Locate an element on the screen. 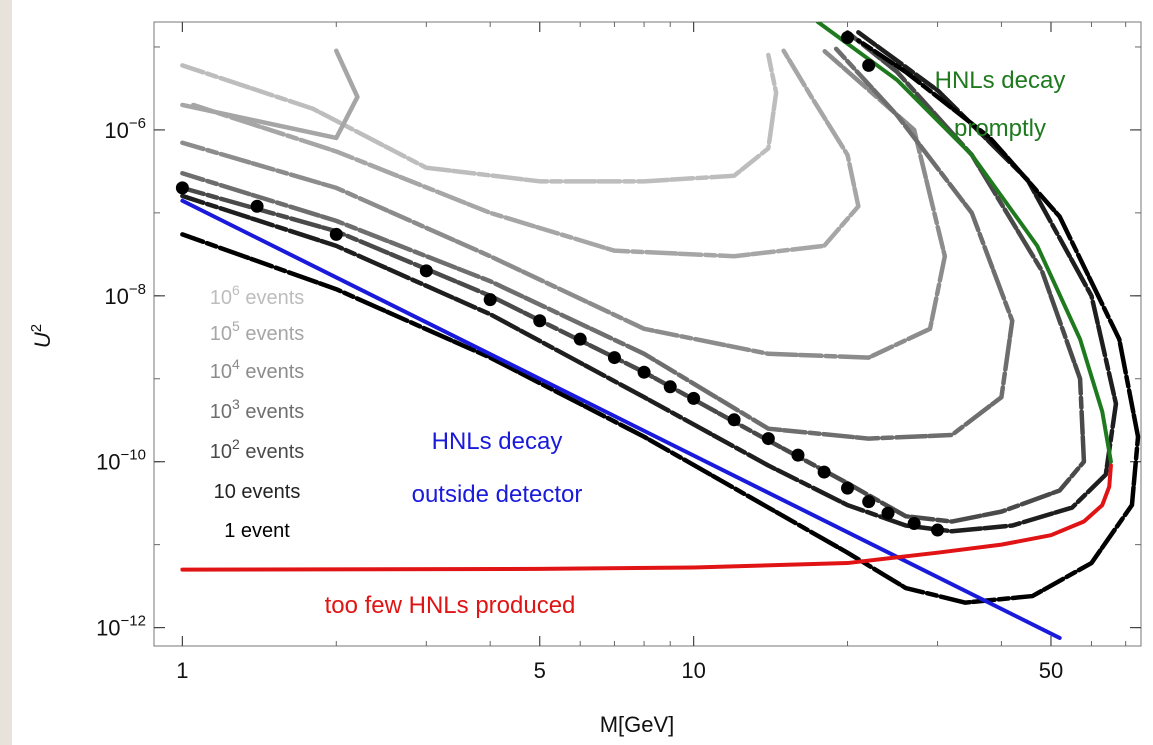  y-axis-label: U2 is located at coordinates (41, 336).